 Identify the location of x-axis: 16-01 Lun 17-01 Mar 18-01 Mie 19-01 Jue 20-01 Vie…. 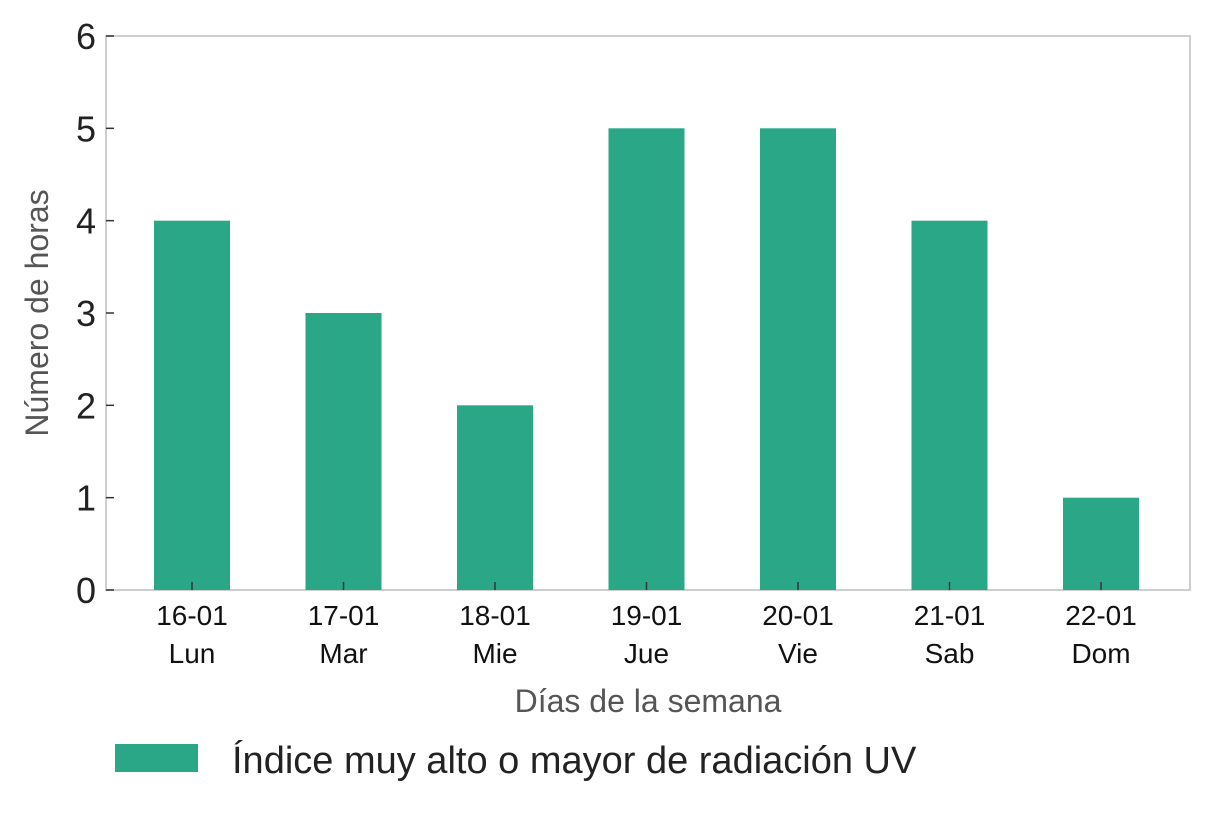
(646, 625).